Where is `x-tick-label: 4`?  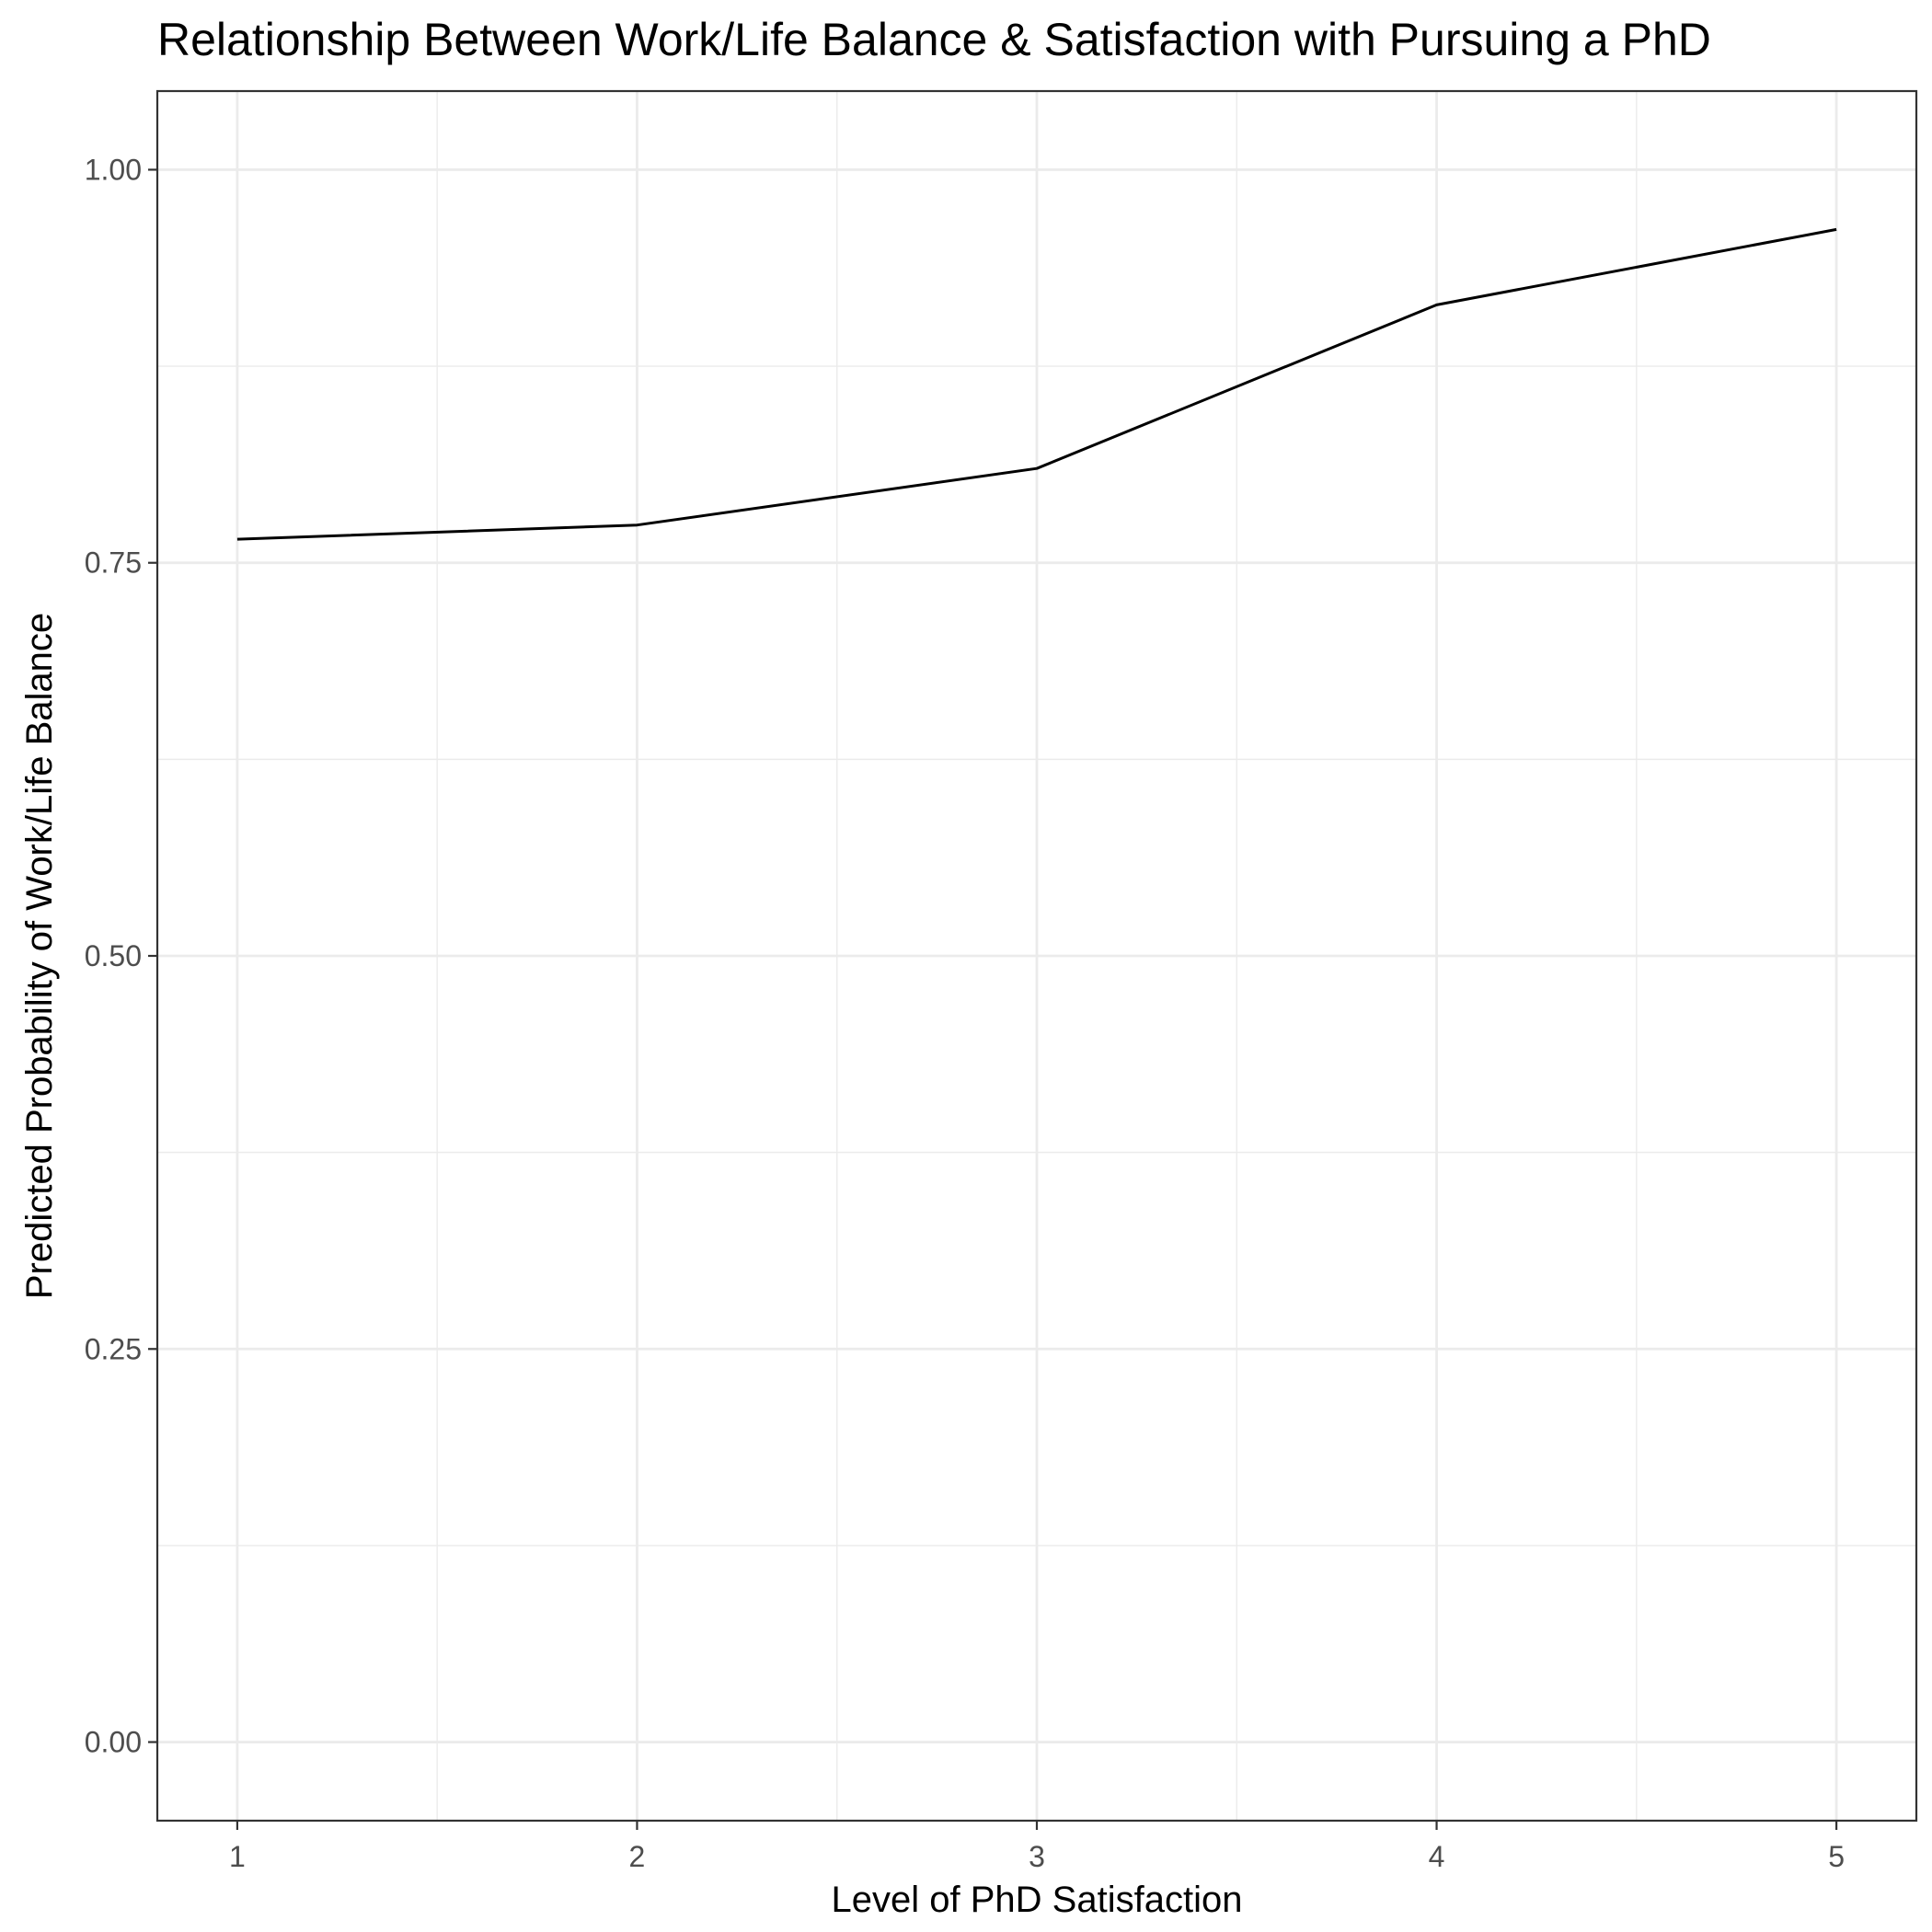 x-tick-label: 4 is located at coordinates (1437, 1856).